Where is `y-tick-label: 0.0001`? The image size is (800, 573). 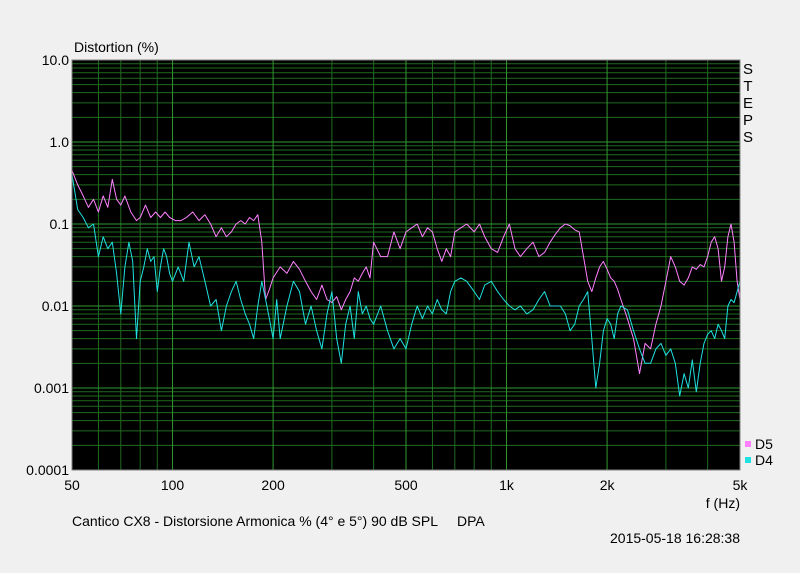 y-tick-label: 0.0001 is located at coordinates (47, 470).